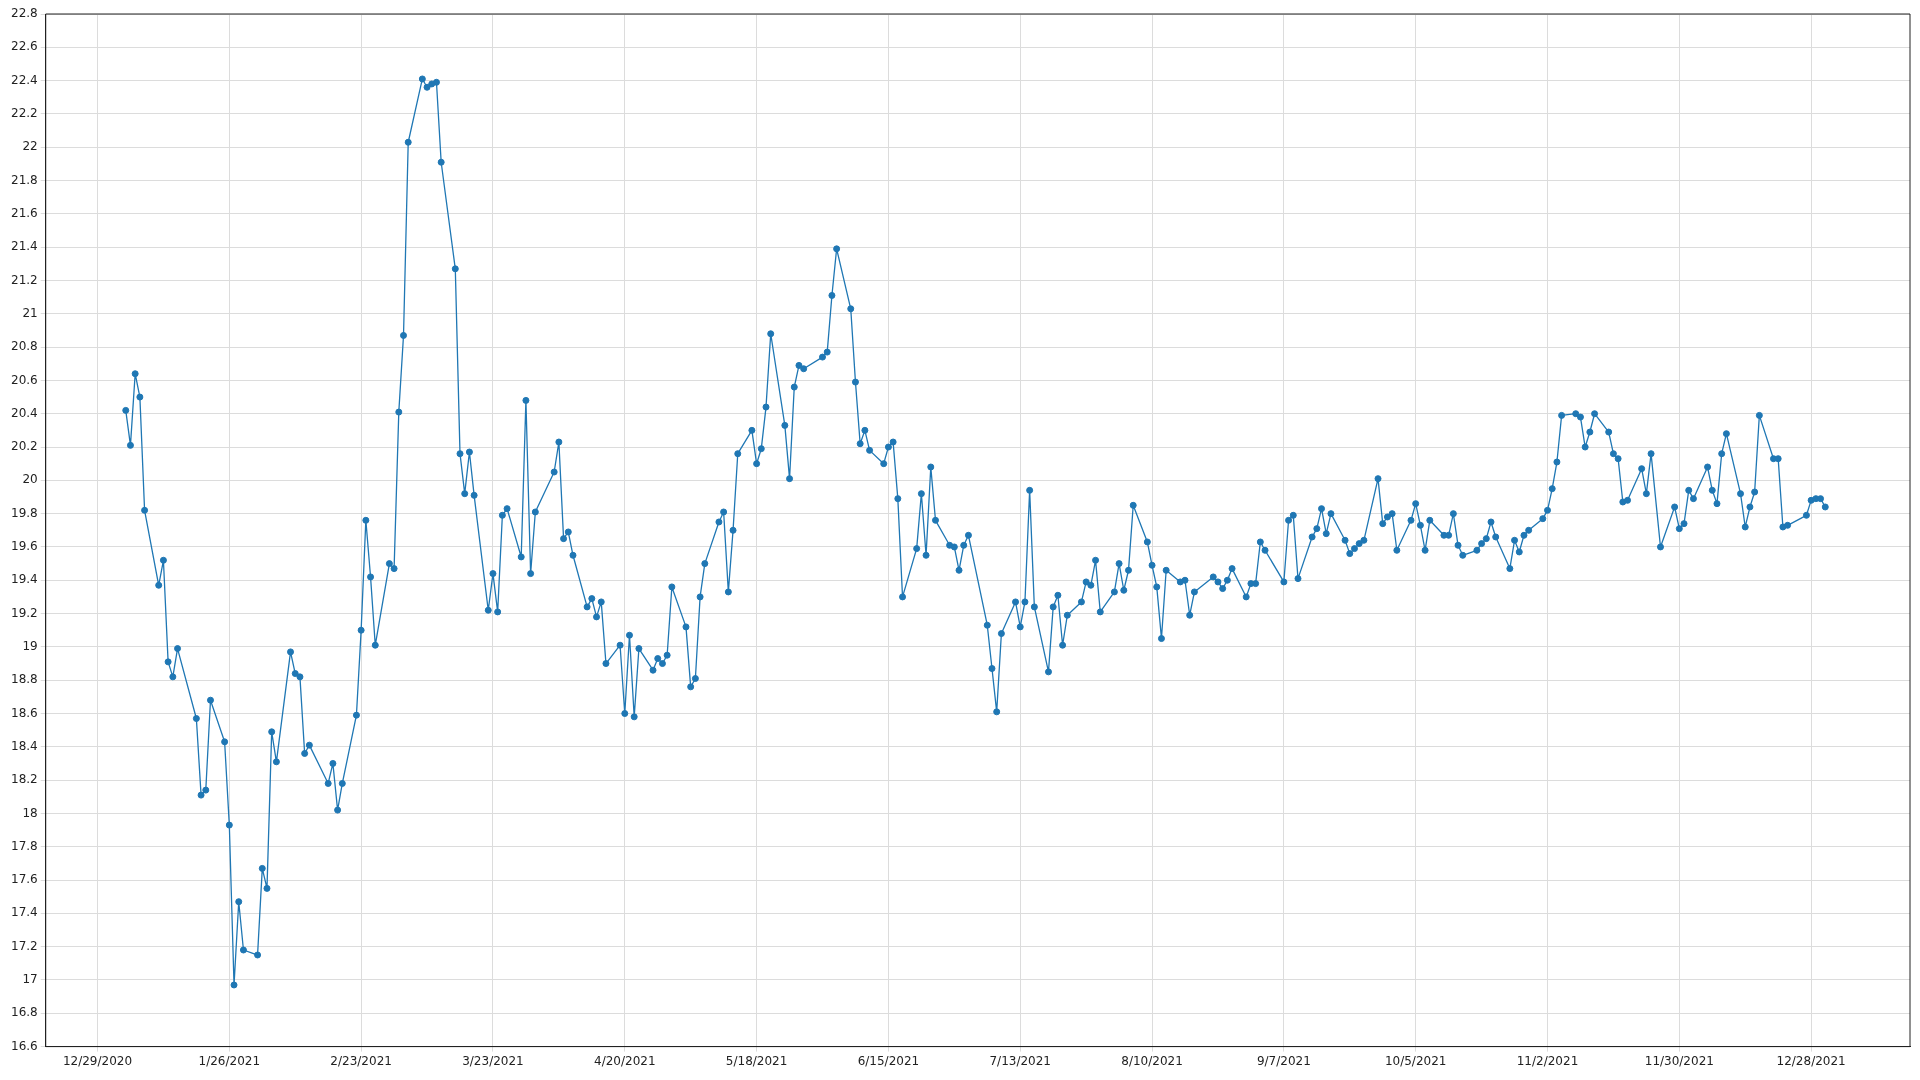  Describe the element at coordinates (24, 745) in the screenshot. I see `y-tick-label: 18.4` at that location.